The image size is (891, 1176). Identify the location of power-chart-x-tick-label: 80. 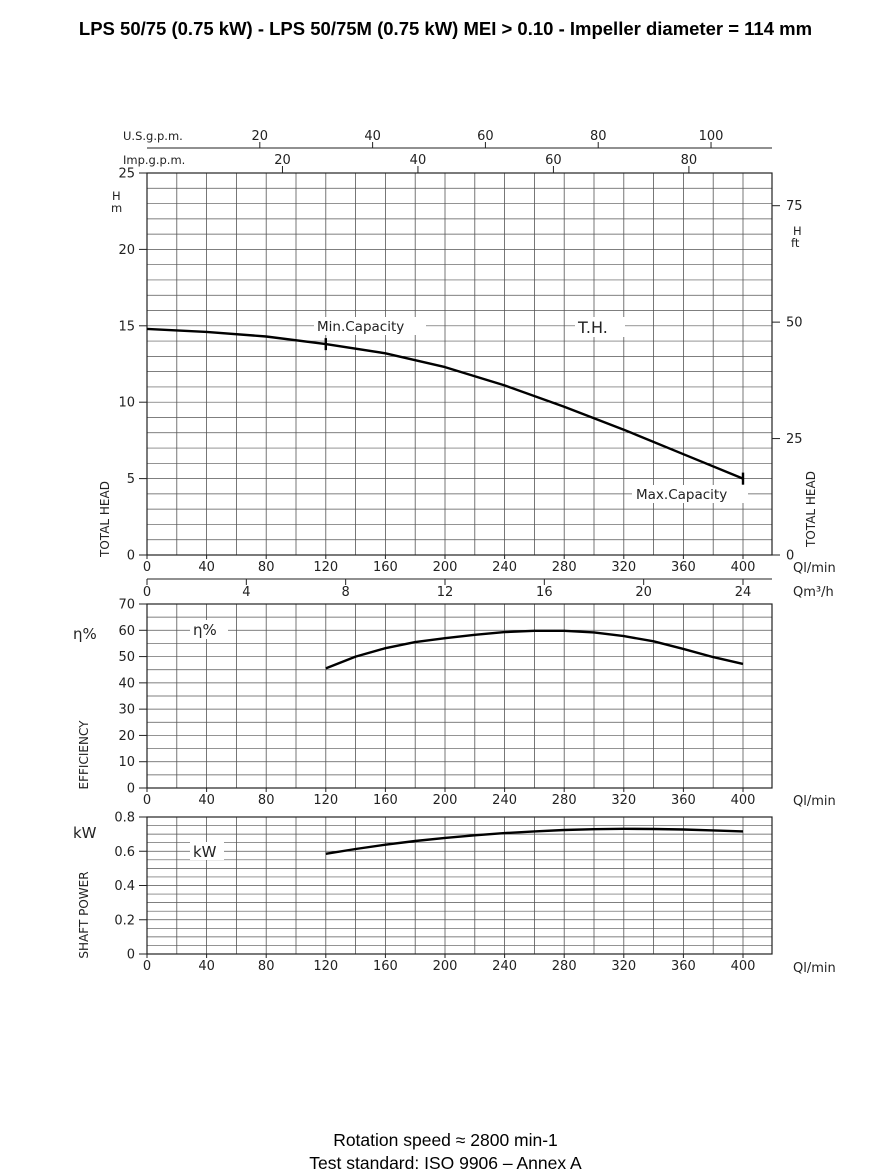
(266, 966).